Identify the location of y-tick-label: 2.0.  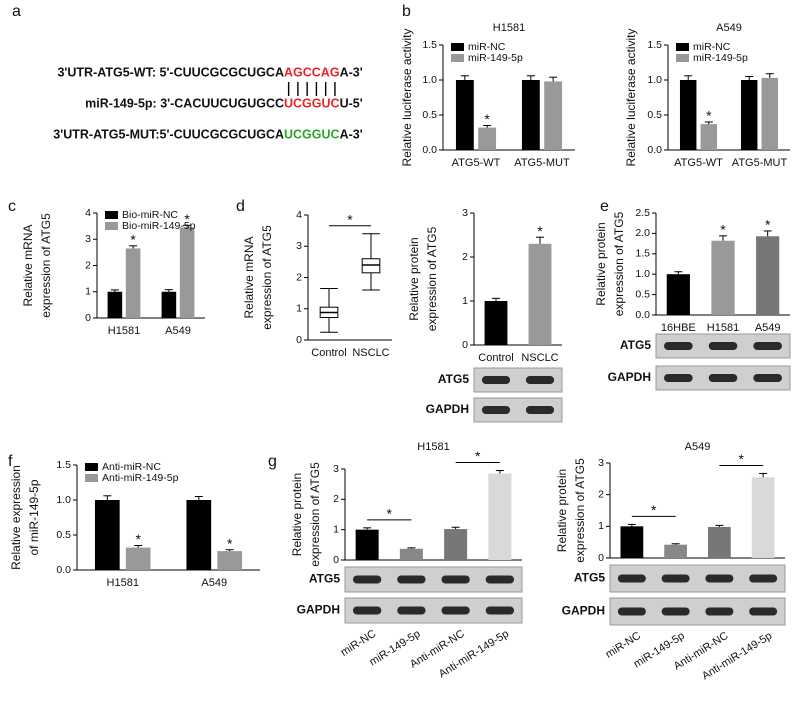
(642, 233).